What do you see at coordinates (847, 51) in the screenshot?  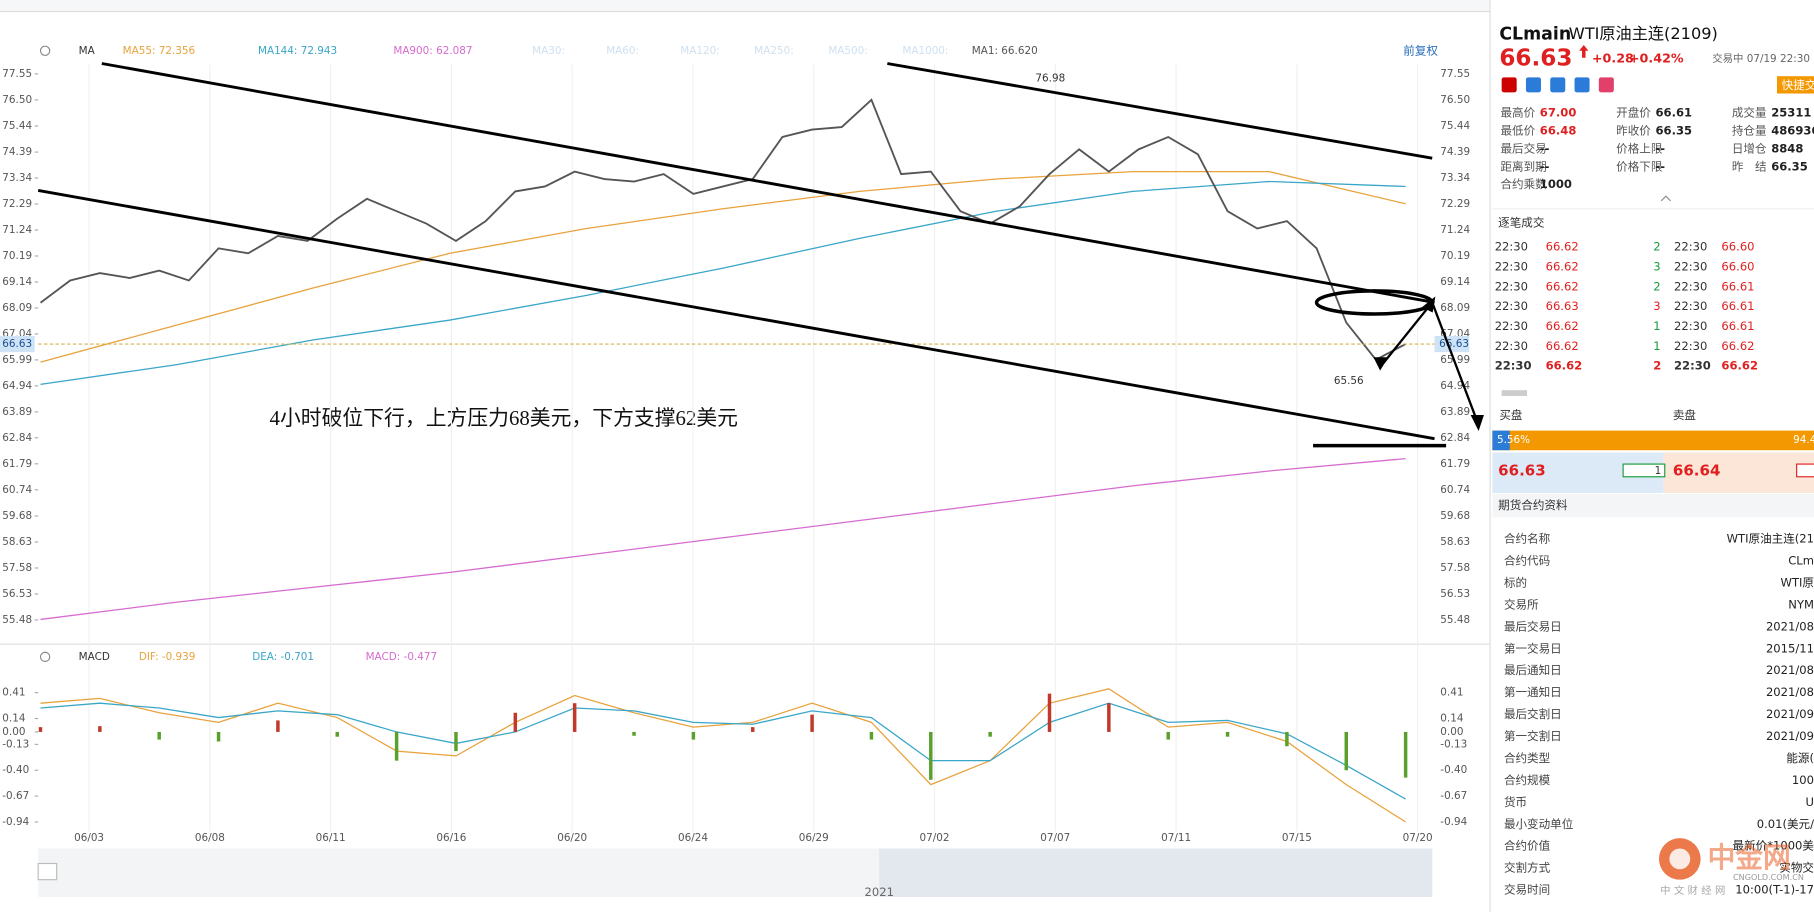 I see `legend-entry-inactive: MA500:` at bounding box center [847, 51].